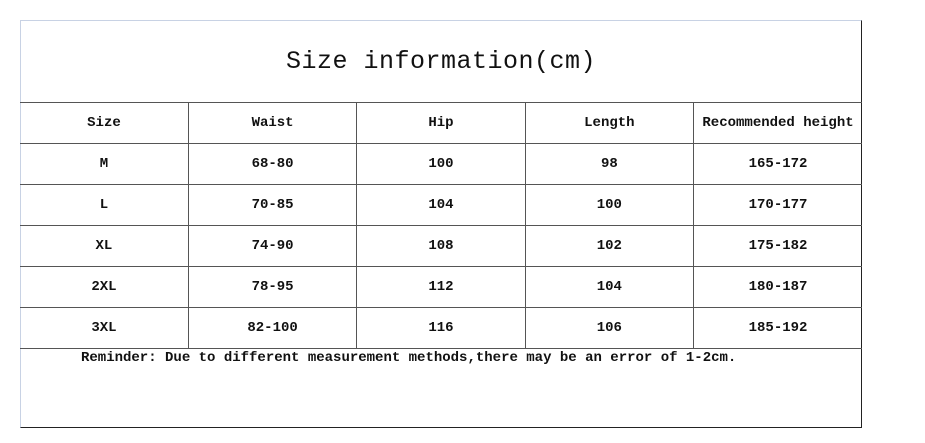 The image size is (925, 443). I want to click on table-row: 3XL 82-100 116 106 185-192, so click(441, 328).